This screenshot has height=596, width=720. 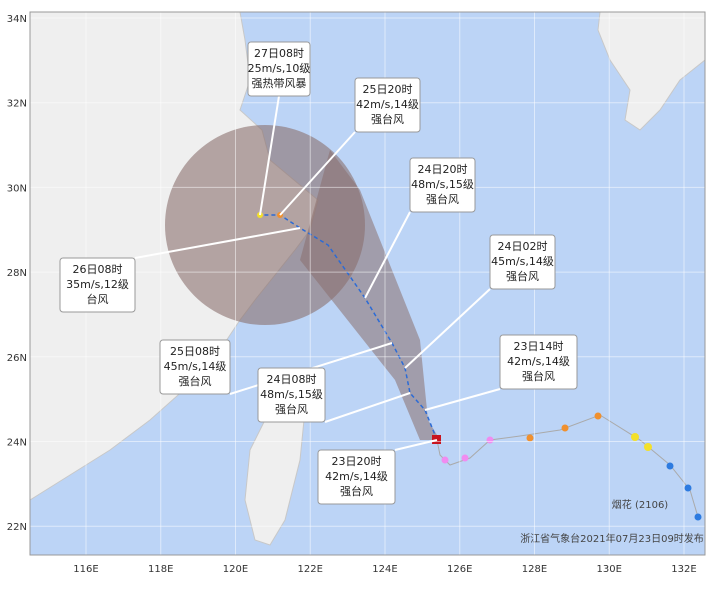 What do you see at coordinates (612, 538) in the screenshot?
I see `issuer: 浙江省气象台2021年07月23日09时发布` at bounding box center [612, 538].